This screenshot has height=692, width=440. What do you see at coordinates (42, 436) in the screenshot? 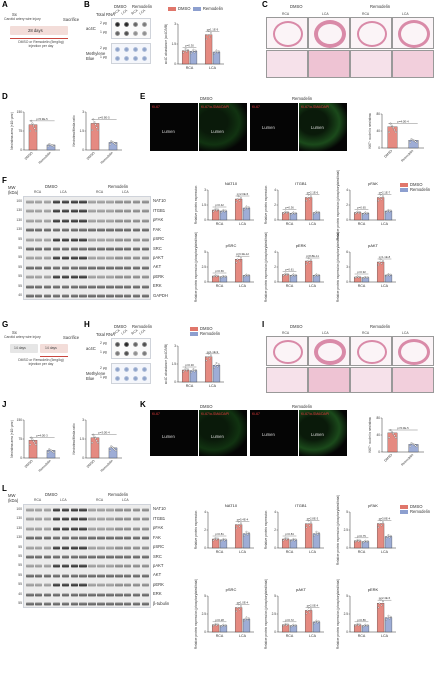
I see `p-value-label: p=4.0E-3` at bounding box center [42, 436].